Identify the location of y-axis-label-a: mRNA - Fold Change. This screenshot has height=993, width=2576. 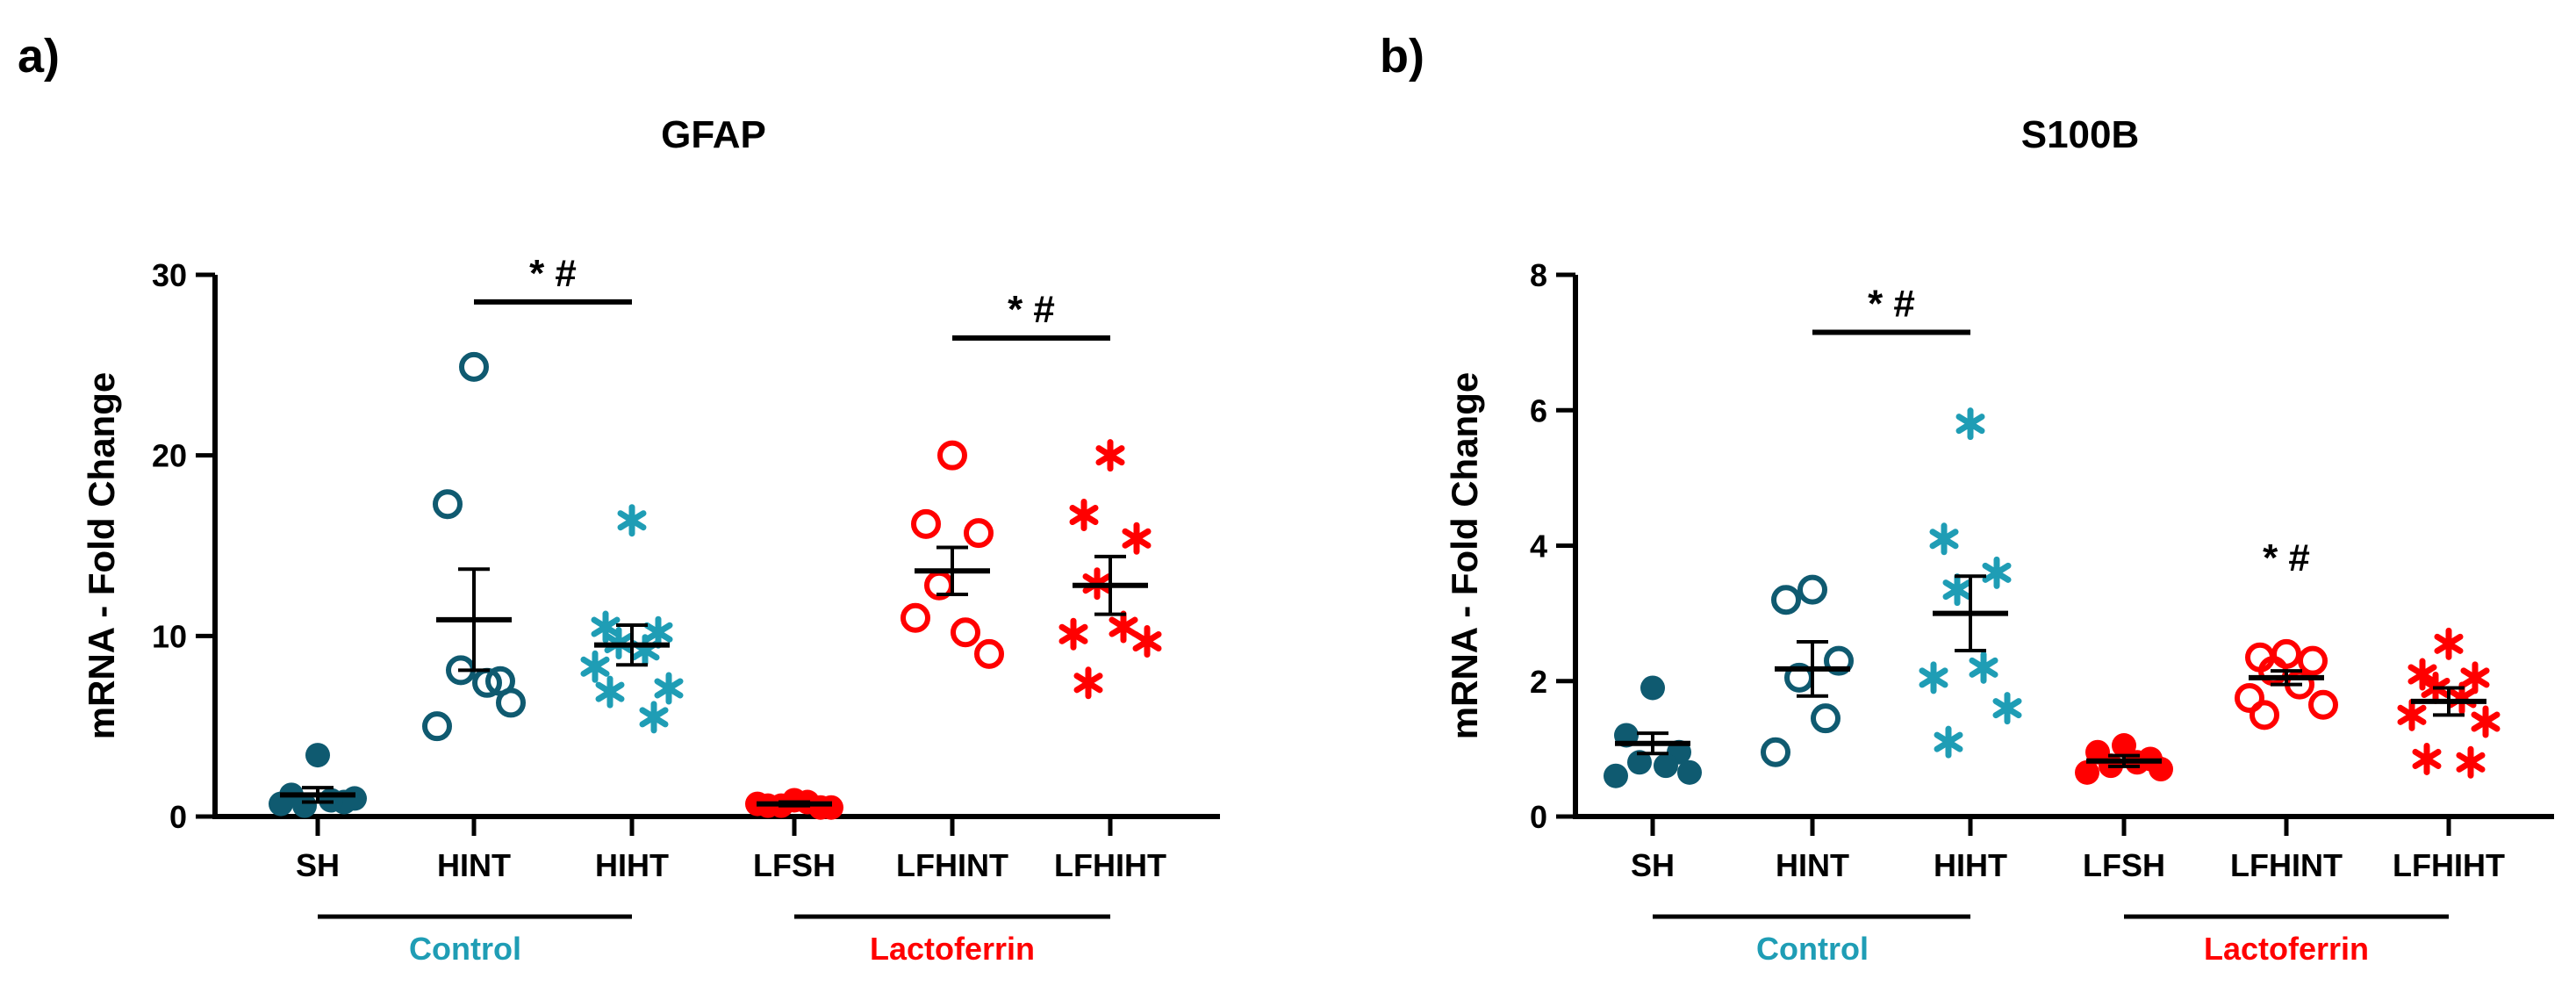
(102, 555).